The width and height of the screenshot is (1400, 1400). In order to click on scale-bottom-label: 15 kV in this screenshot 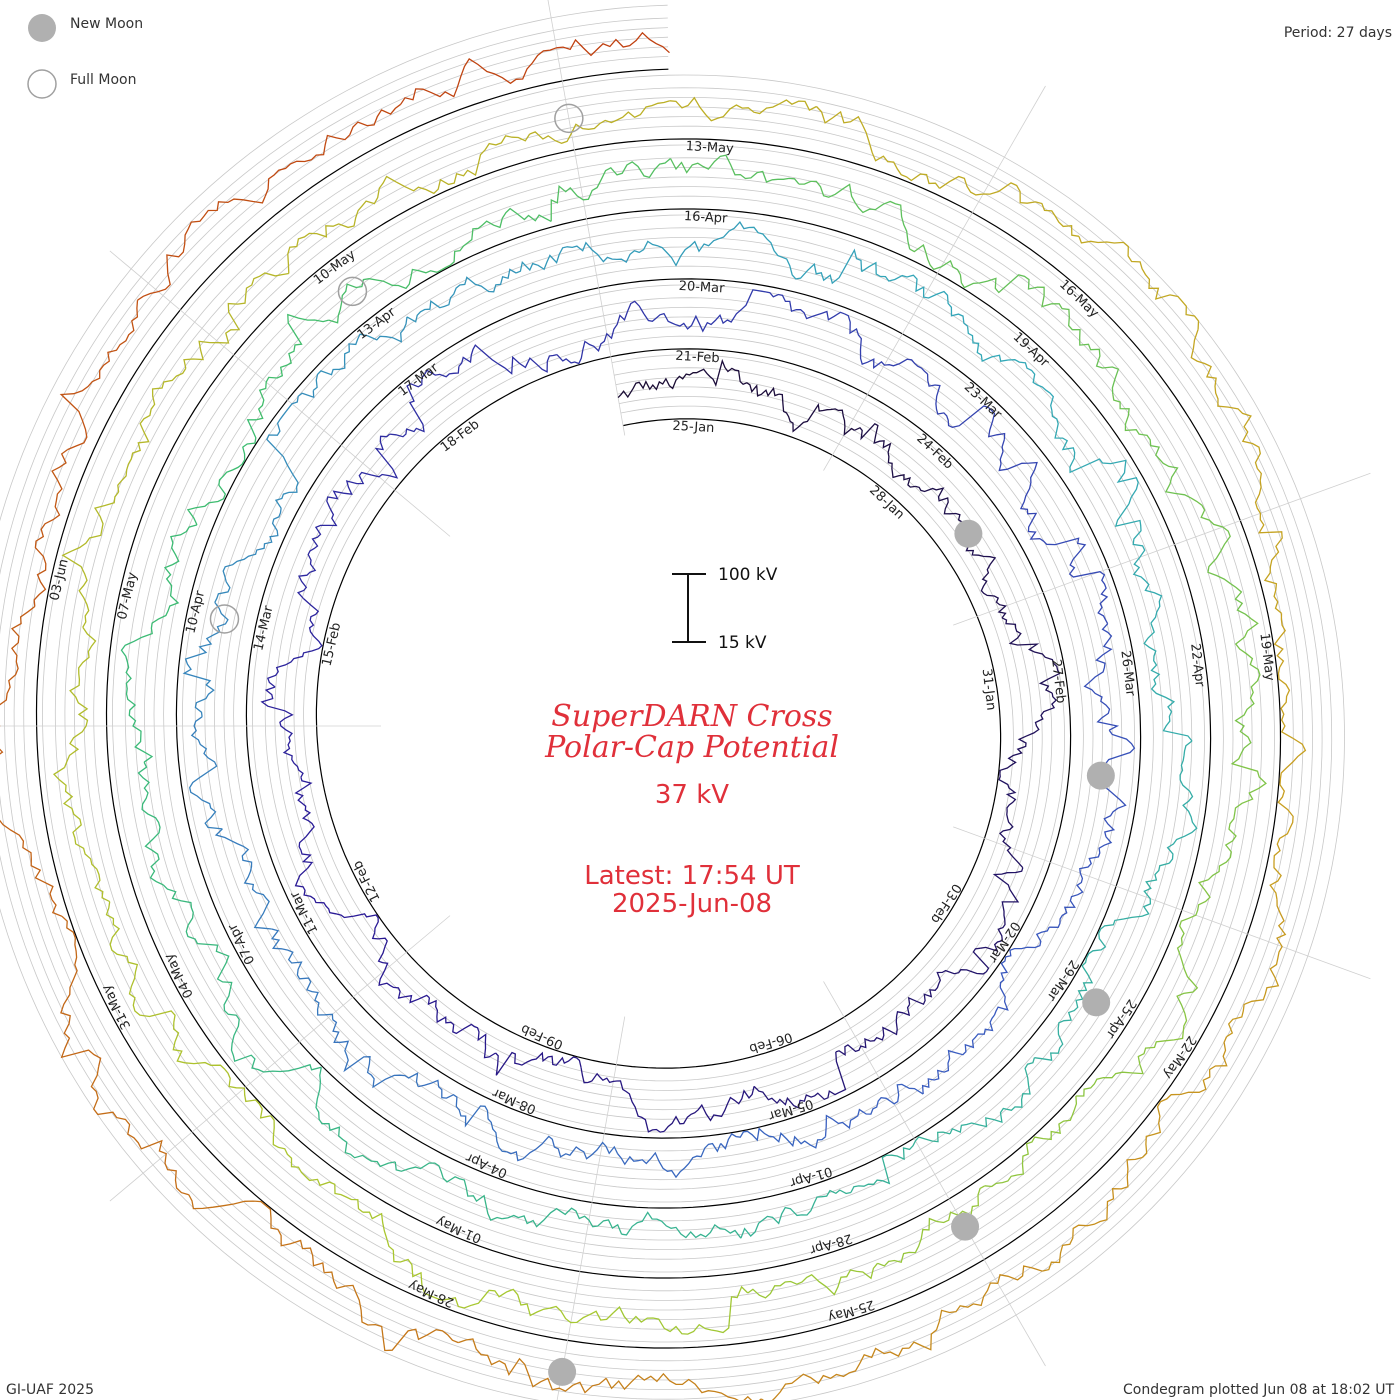, I will do `click(742, 643)`.